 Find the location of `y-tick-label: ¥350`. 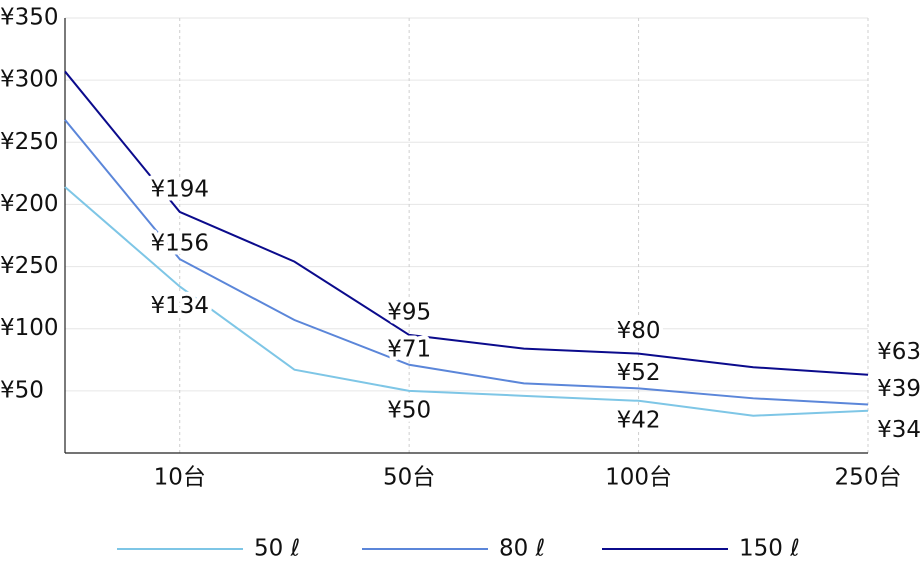

y-tick-label: ¥350 is located at coordinates (29, 18).